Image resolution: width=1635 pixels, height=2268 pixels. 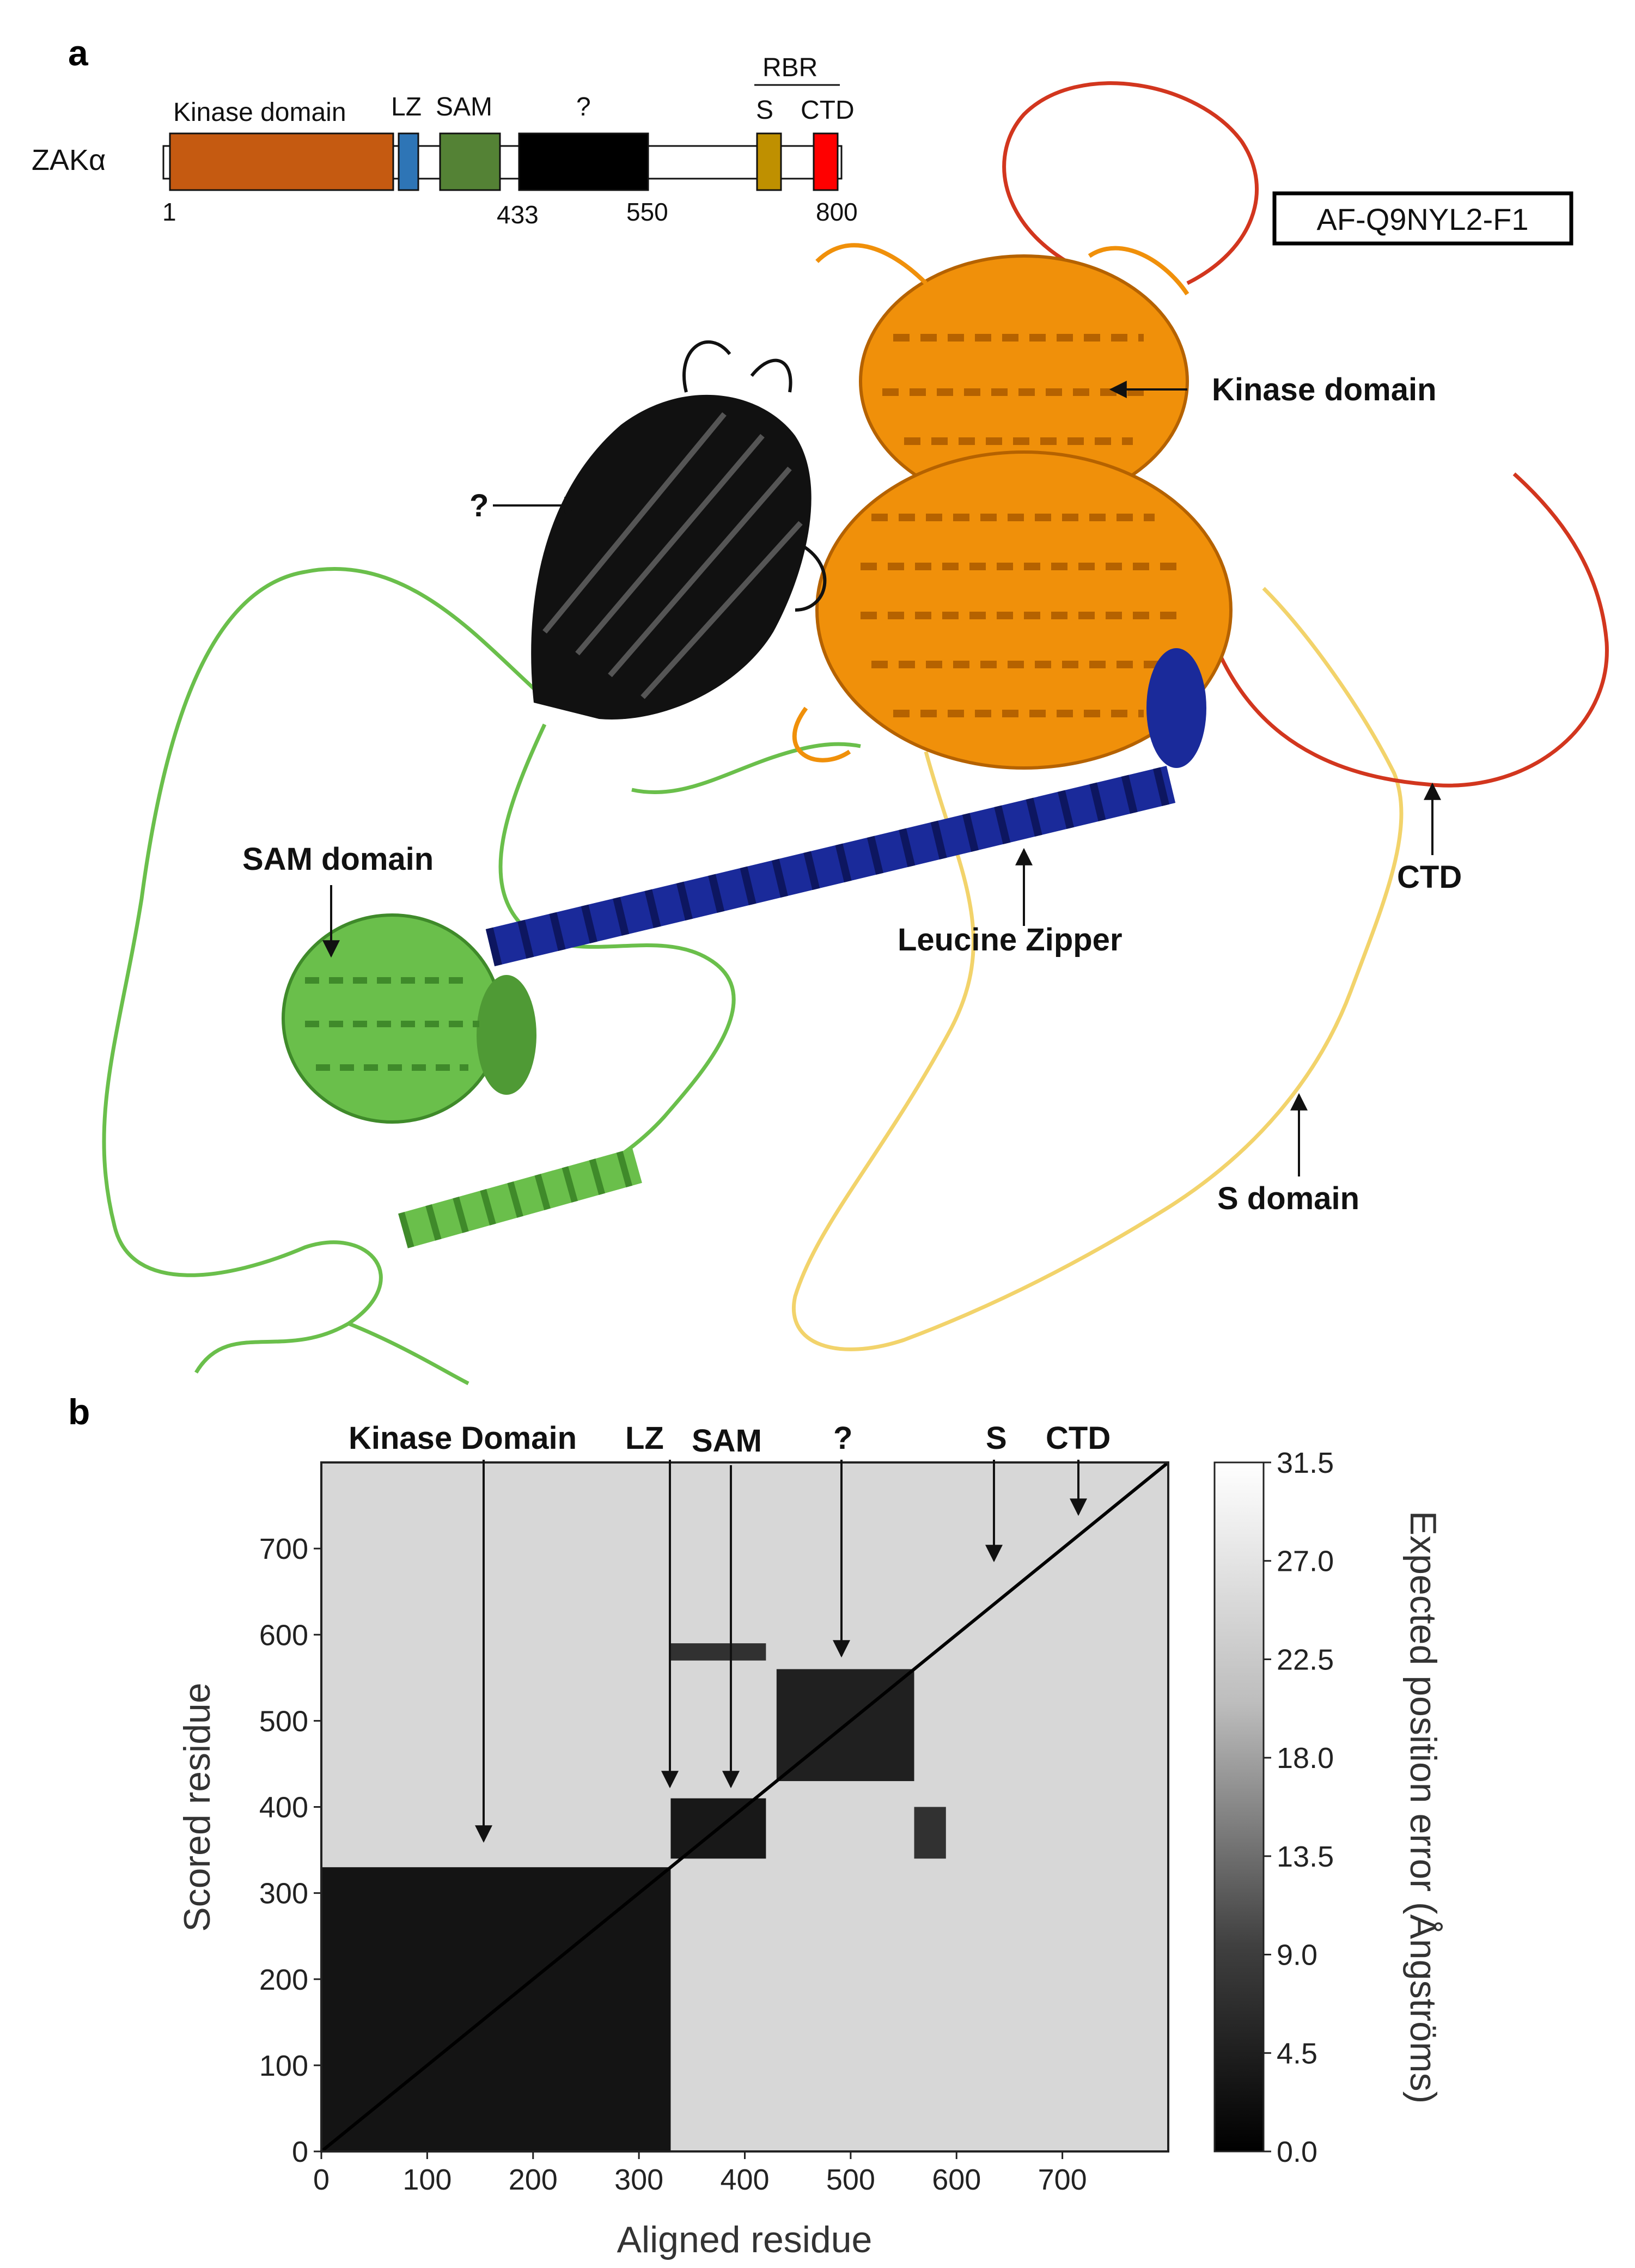 I want to click on pae-top-labels: Kinase Domain LZ SAM ? S CTD, so click(x=730, y=1631).